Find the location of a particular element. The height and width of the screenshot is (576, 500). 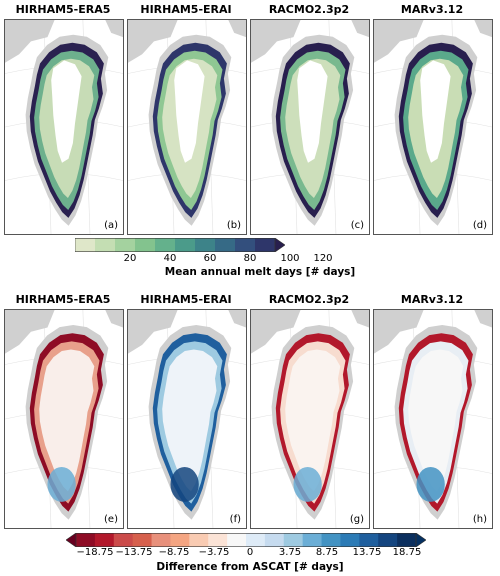

cbar2-tick: −8.75 is located at coordinates (174, 552).